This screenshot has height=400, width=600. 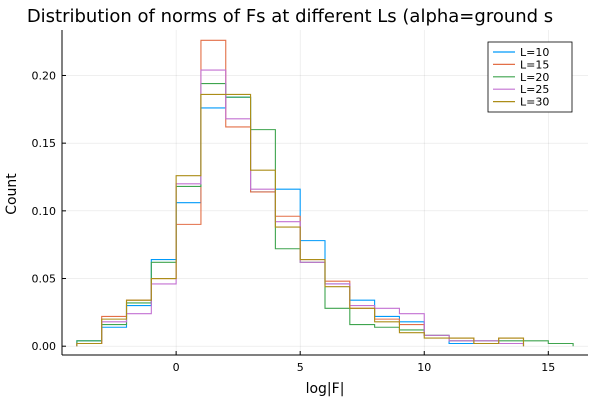 I want to click on legend: L=10L=15L=20L=25L=30, so click(x=530, y=77).